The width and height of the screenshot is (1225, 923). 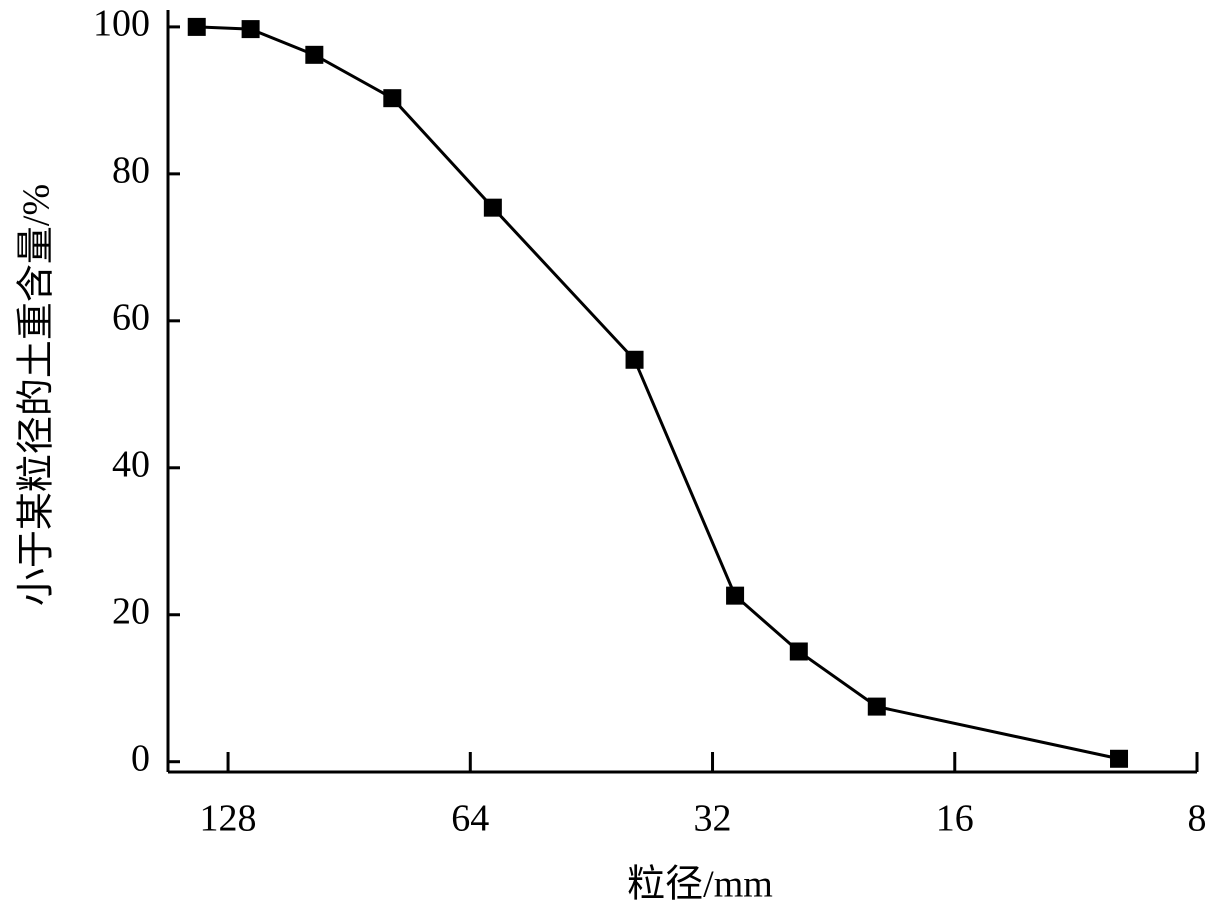 I want to click on x-tick-label: 16, so click(x=955, y=819).